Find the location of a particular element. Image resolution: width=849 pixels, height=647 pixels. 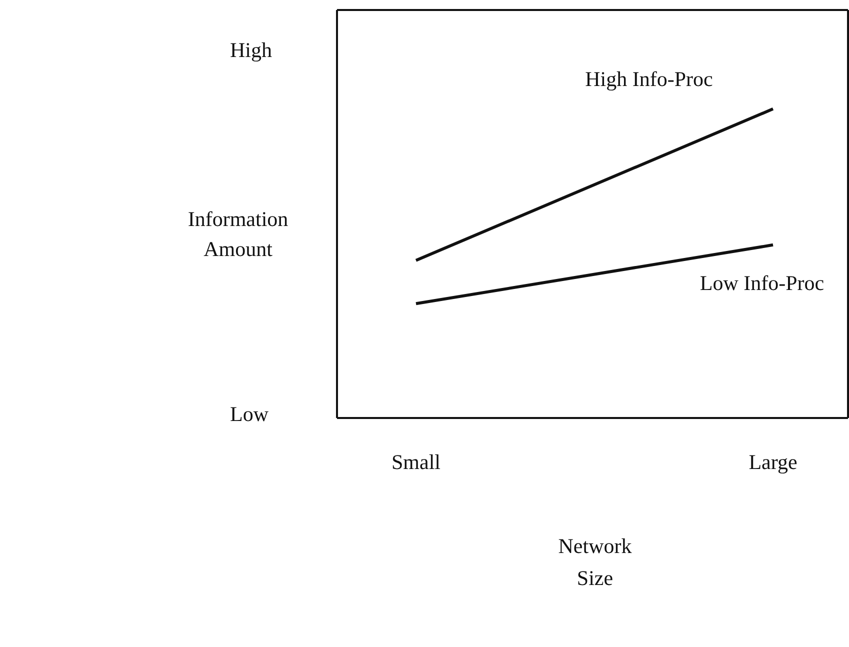

text: Low is located at coordinates (249, 414).